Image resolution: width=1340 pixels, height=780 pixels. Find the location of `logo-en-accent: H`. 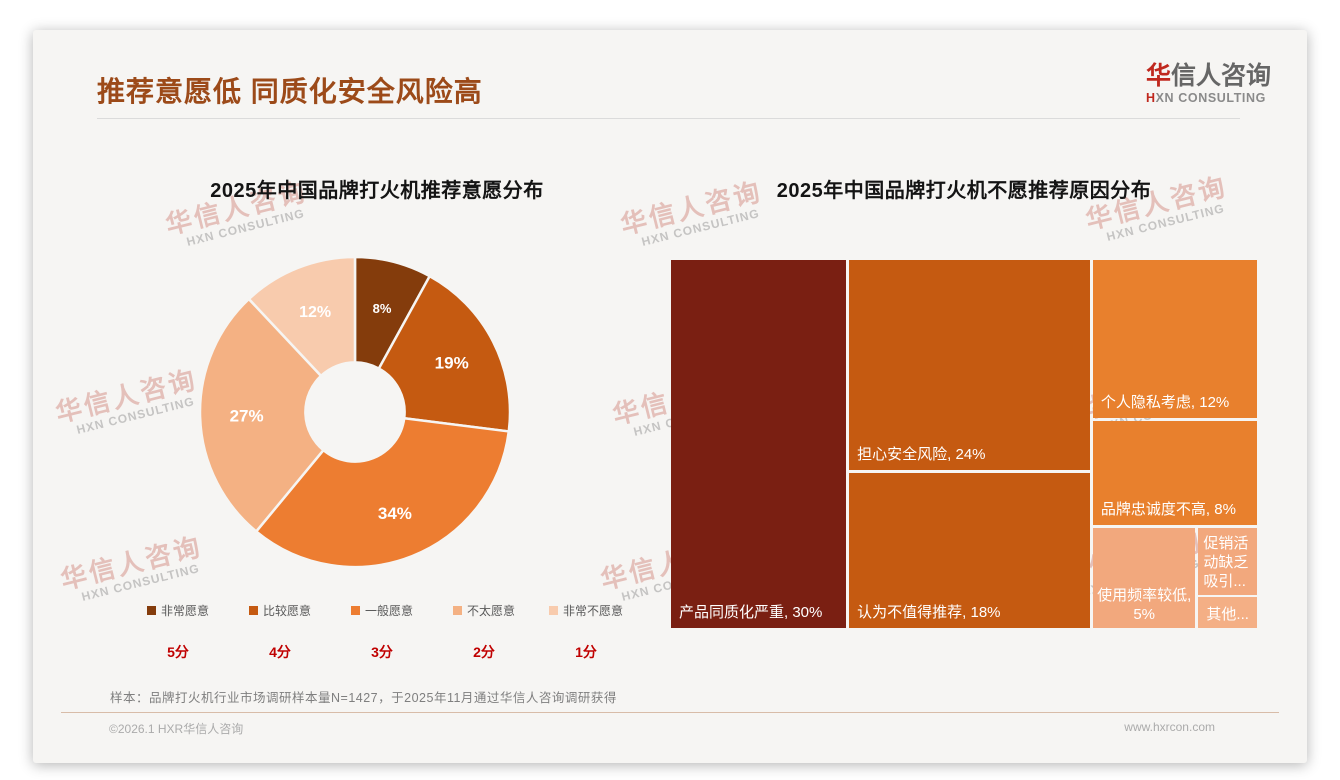

logo-en-accent: H is located at coordinates (1150, 97).